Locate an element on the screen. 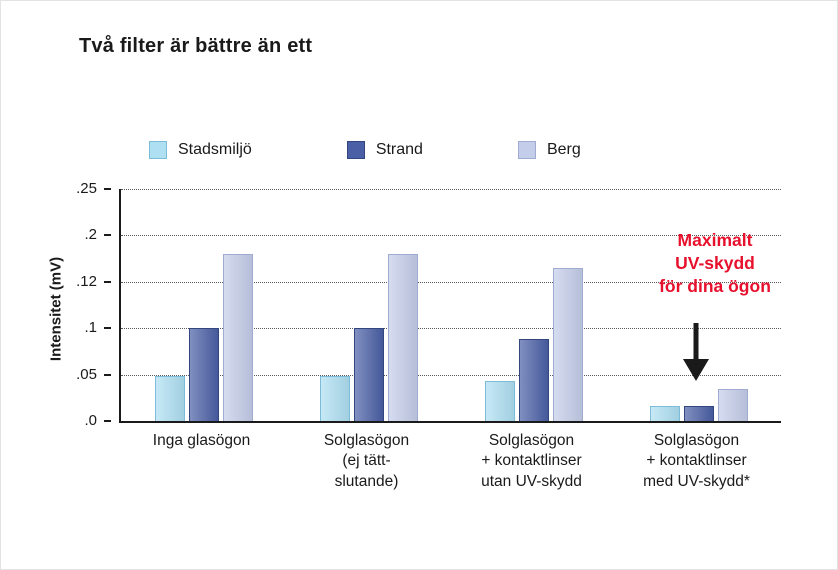  y-axis-ticks: .25 .2 .12 .1 .05 .0 is located at coordinates (57, 304).